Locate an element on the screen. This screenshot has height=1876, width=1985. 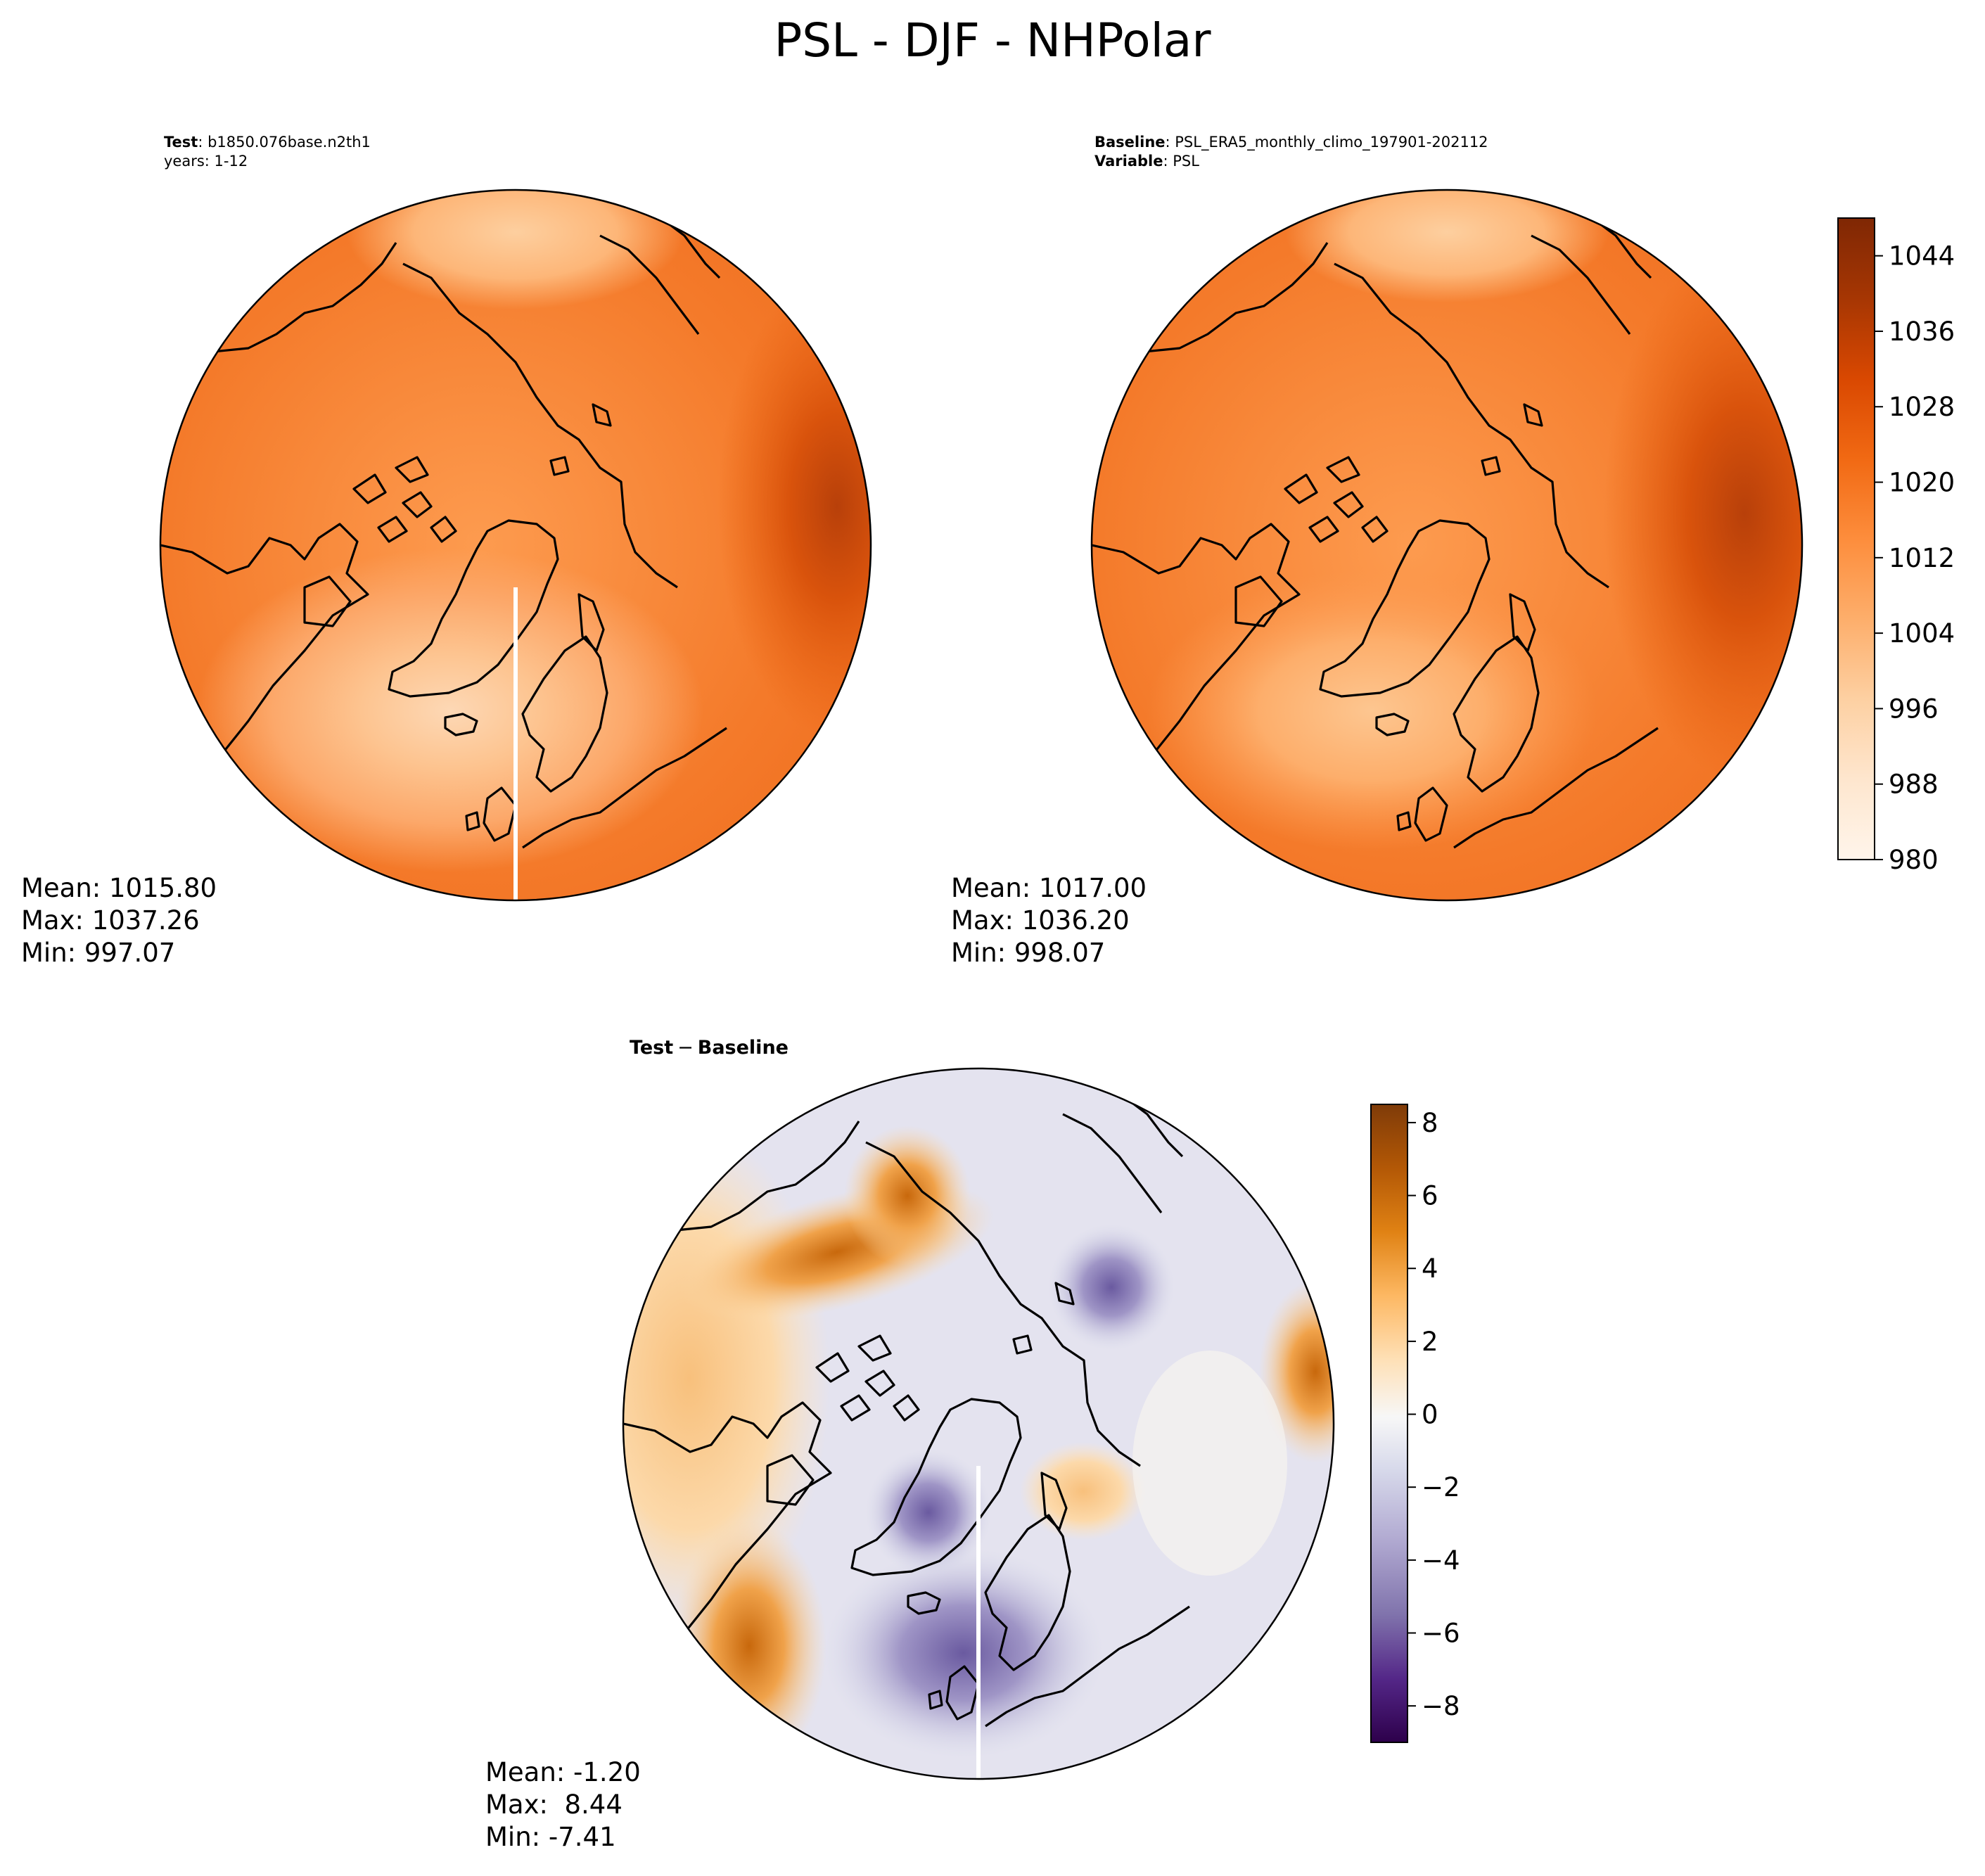
test-stat-max: Max: 1037.26 is located at coordinates (110, 921).